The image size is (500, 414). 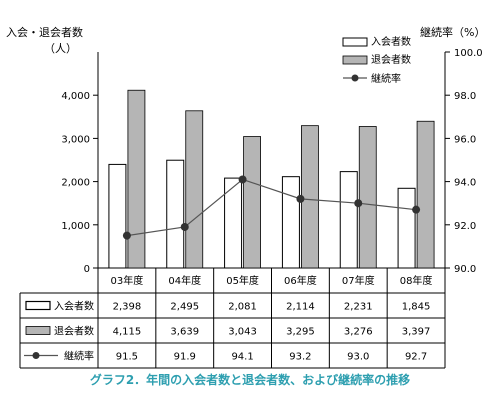 I want to click on left-tick-label: 2,000, so click(x=75, y=183).